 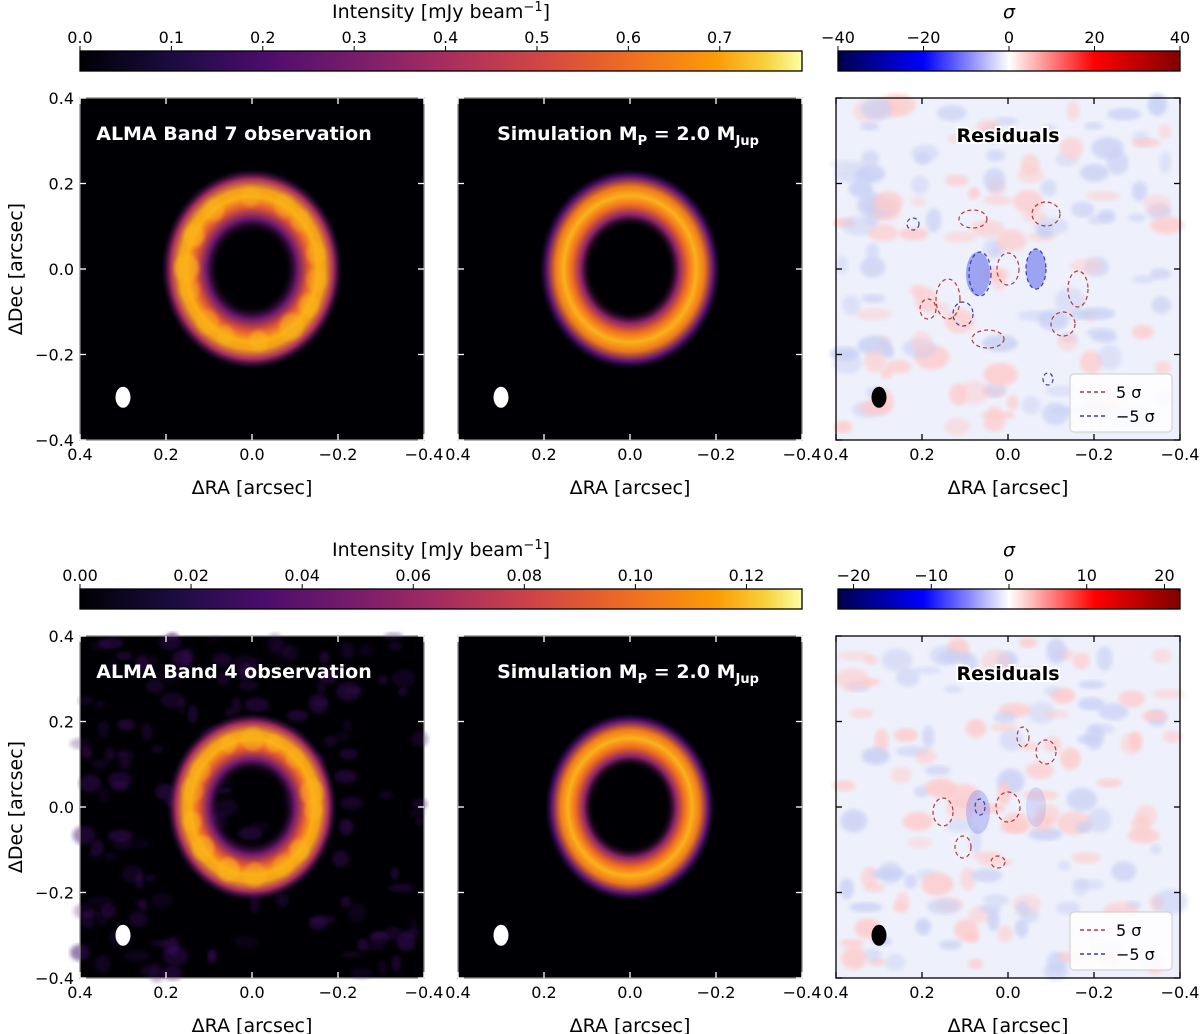 I want to click on x-tick-label: −0.4, so click(x=802, y=992).